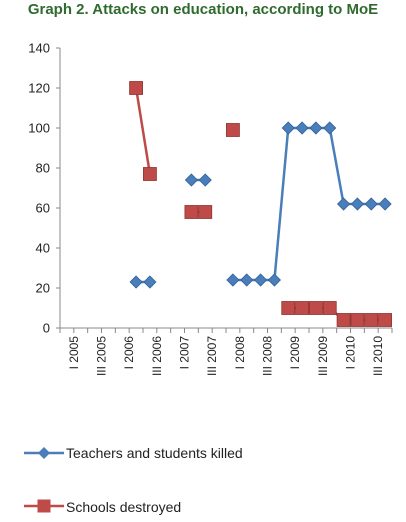  What do you see at coordinates (268, 356) in the screenshot?
I see `x-tick-label: III 2008` at bounding box center [268, 356].